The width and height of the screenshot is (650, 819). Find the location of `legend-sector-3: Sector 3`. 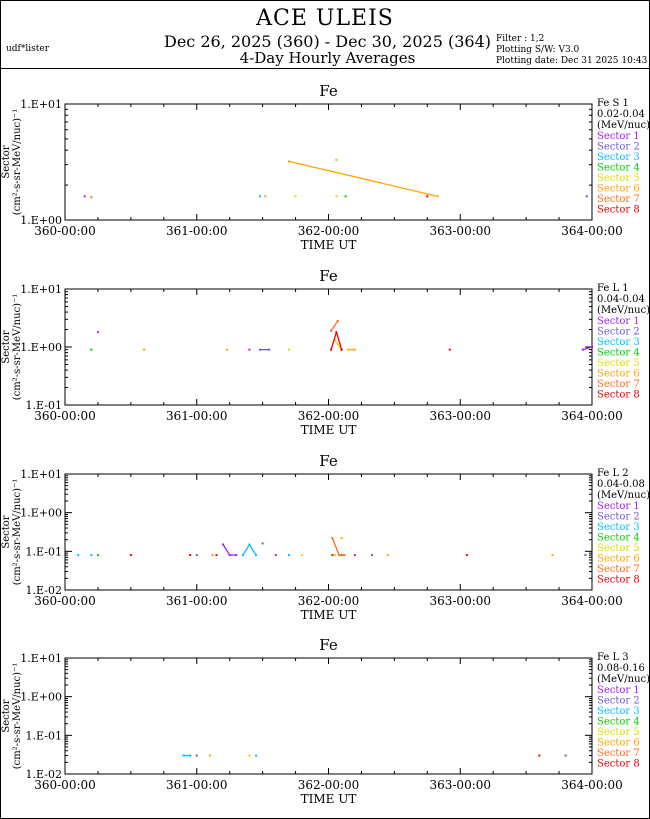

legend-sector-3: Sector 3 is located at coordinates (618, 157).